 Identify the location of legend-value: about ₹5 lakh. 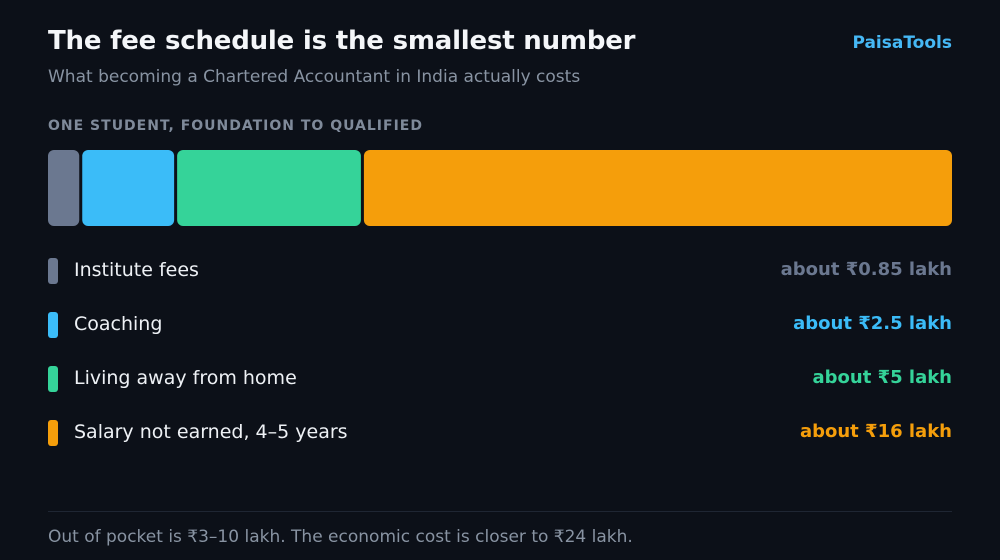
(882, 377).